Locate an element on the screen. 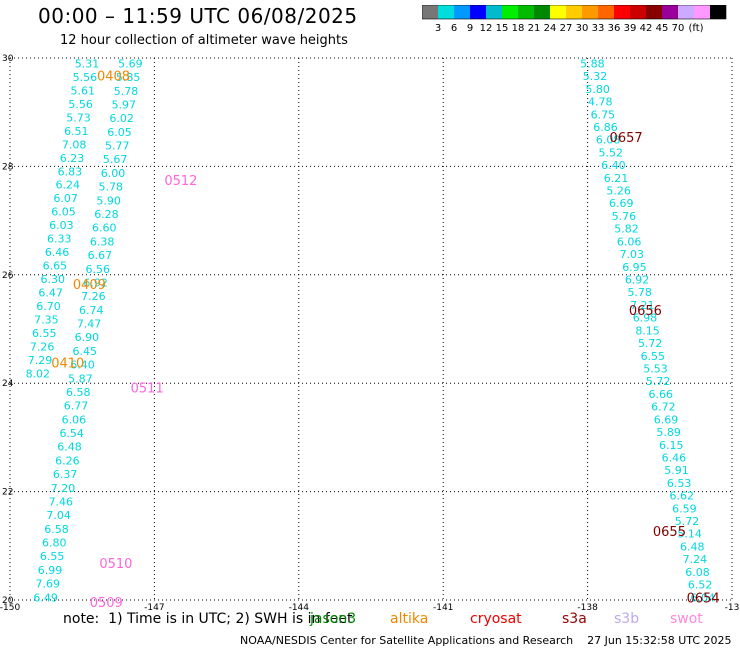  wave-height-value: 6.69 is located at coordinates (621, 203).